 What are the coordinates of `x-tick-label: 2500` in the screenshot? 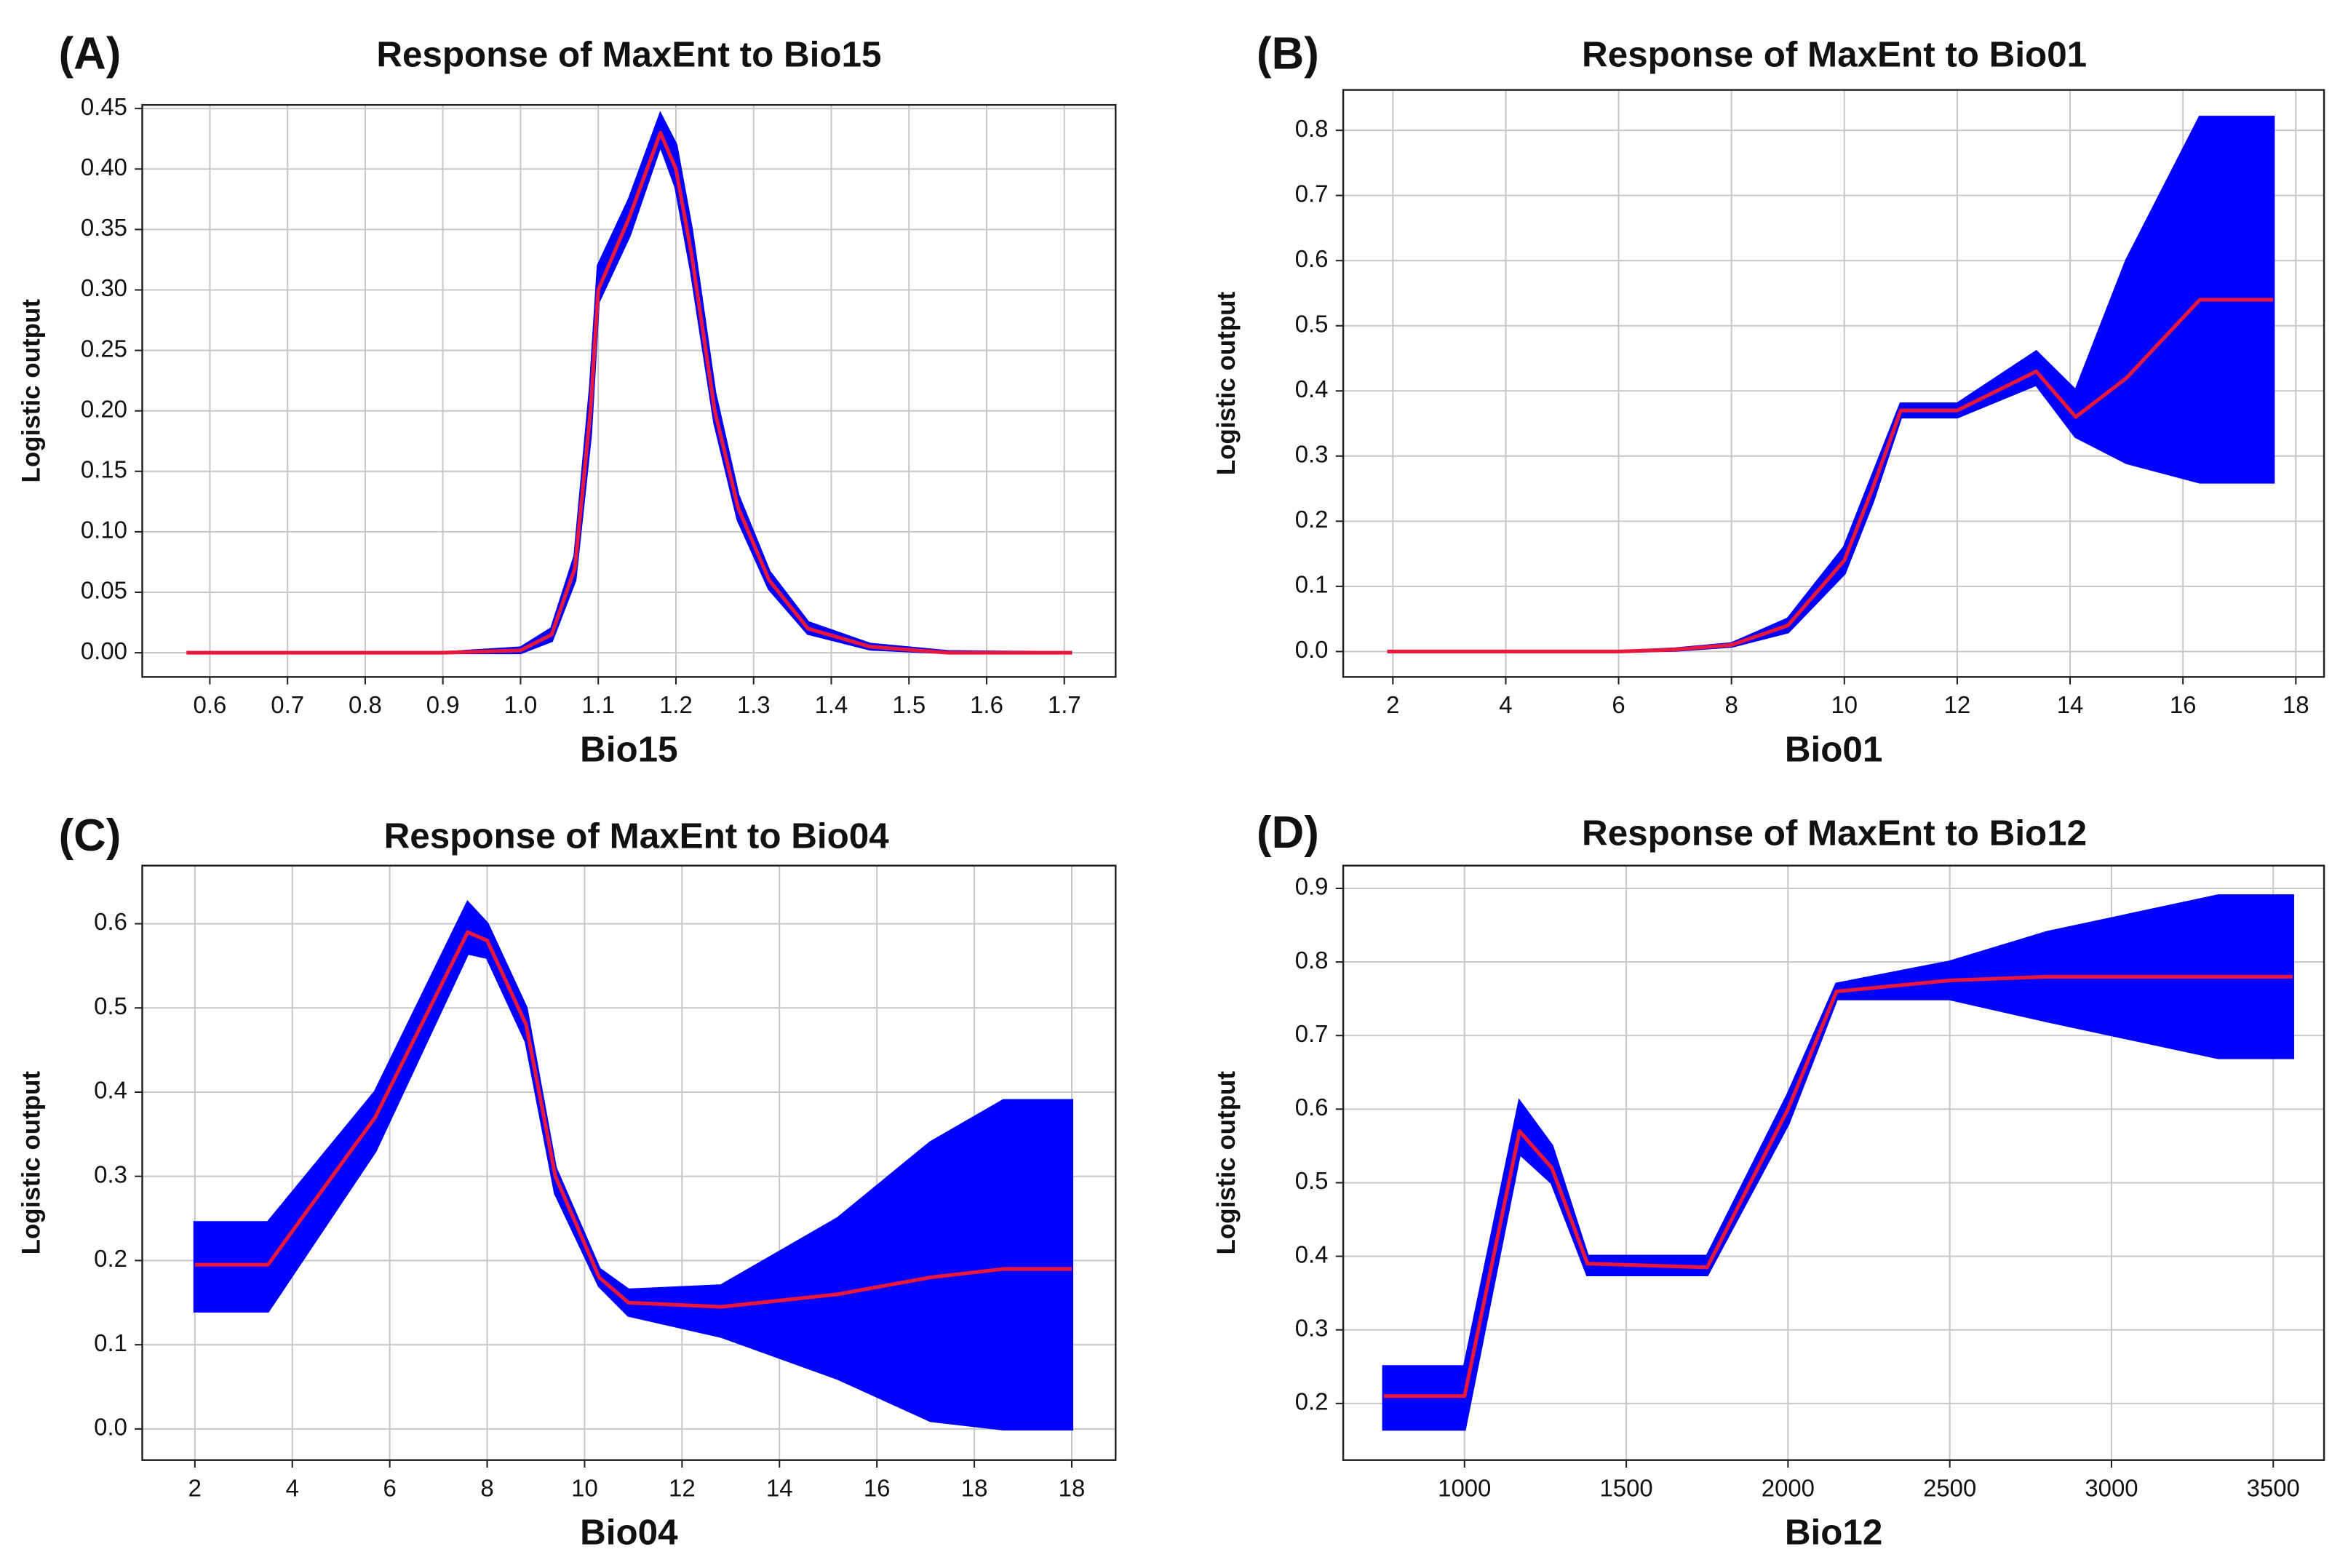 It's located at (1949, 1488).